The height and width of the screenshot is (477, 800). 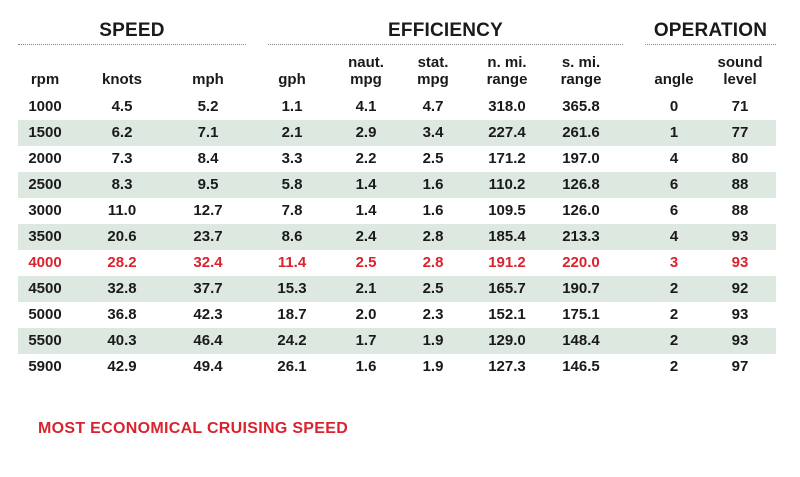 What do you see at coordinates (208, 106) in the screenshot?
I see `table-cell: 5.2` at bounding box center [208, 106].